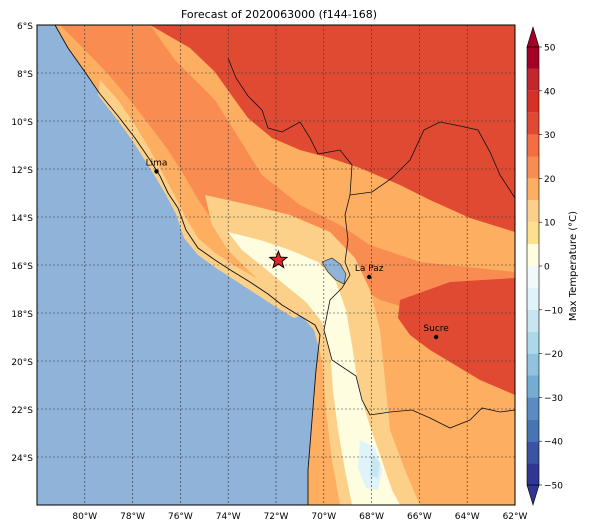 The image size is (591, 529). I want to click on colorbar-tick-label: −30, so click(553, 399).